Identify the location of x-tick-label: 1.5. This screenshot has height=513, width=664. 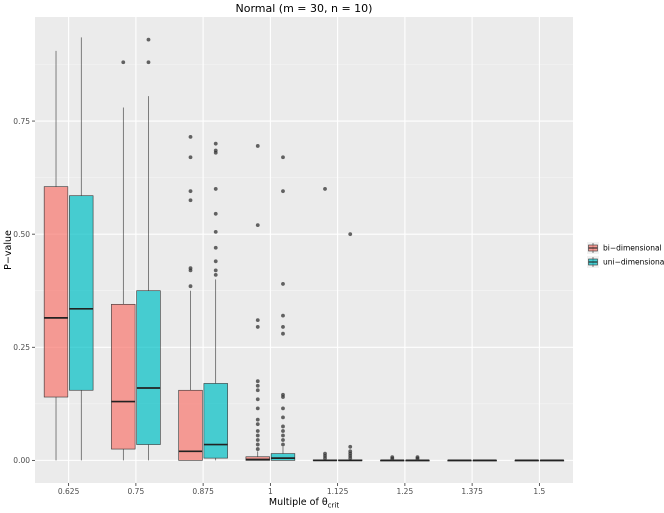
(539, 491).